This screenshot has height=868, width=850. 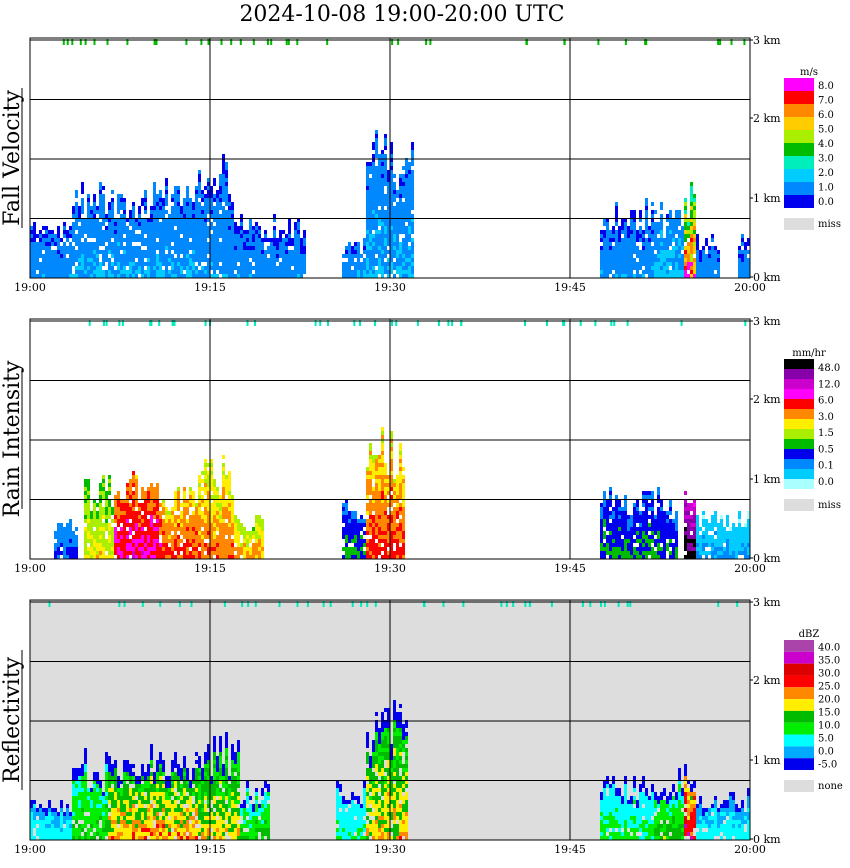 What do you see at coordinates (767, 321) in the screenshot?
I see `y-tick-label: 3 km` at bounding box center [767, 321].